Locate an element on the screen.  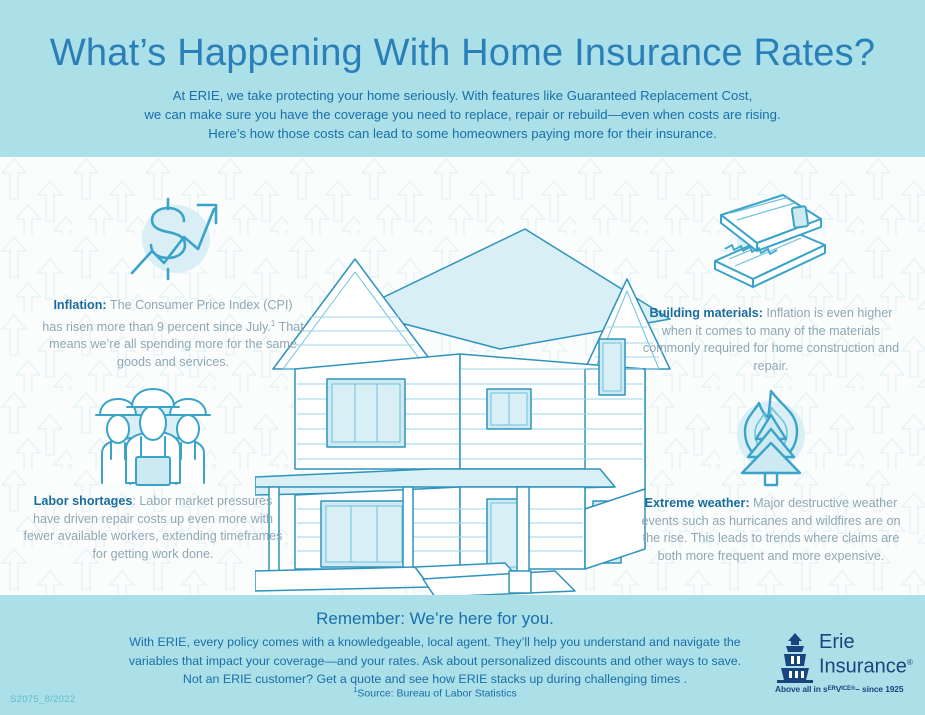
footnote-marker: 1 is located at coordinates (273, 323).